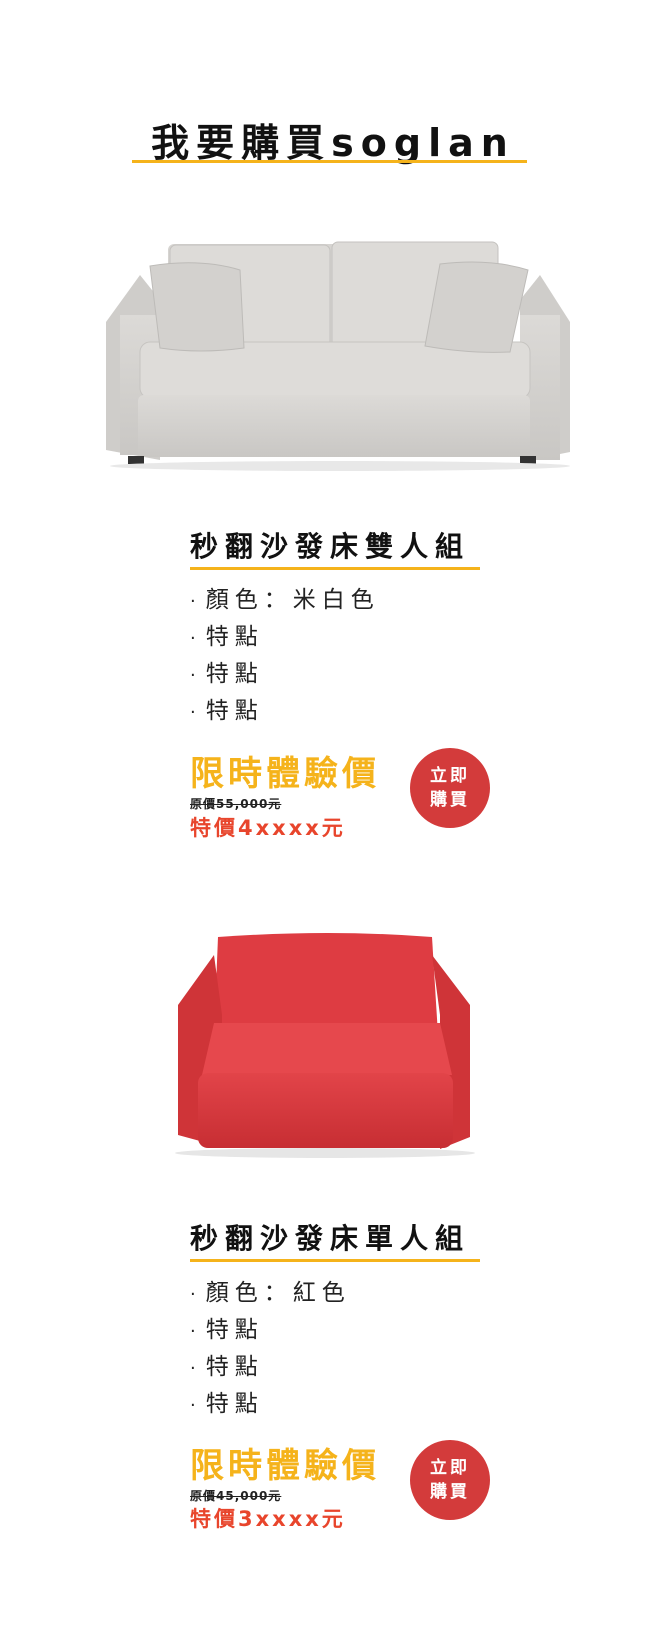  I want to click on product-name: 秒翻沙發床單人組, so click(330, 1238).